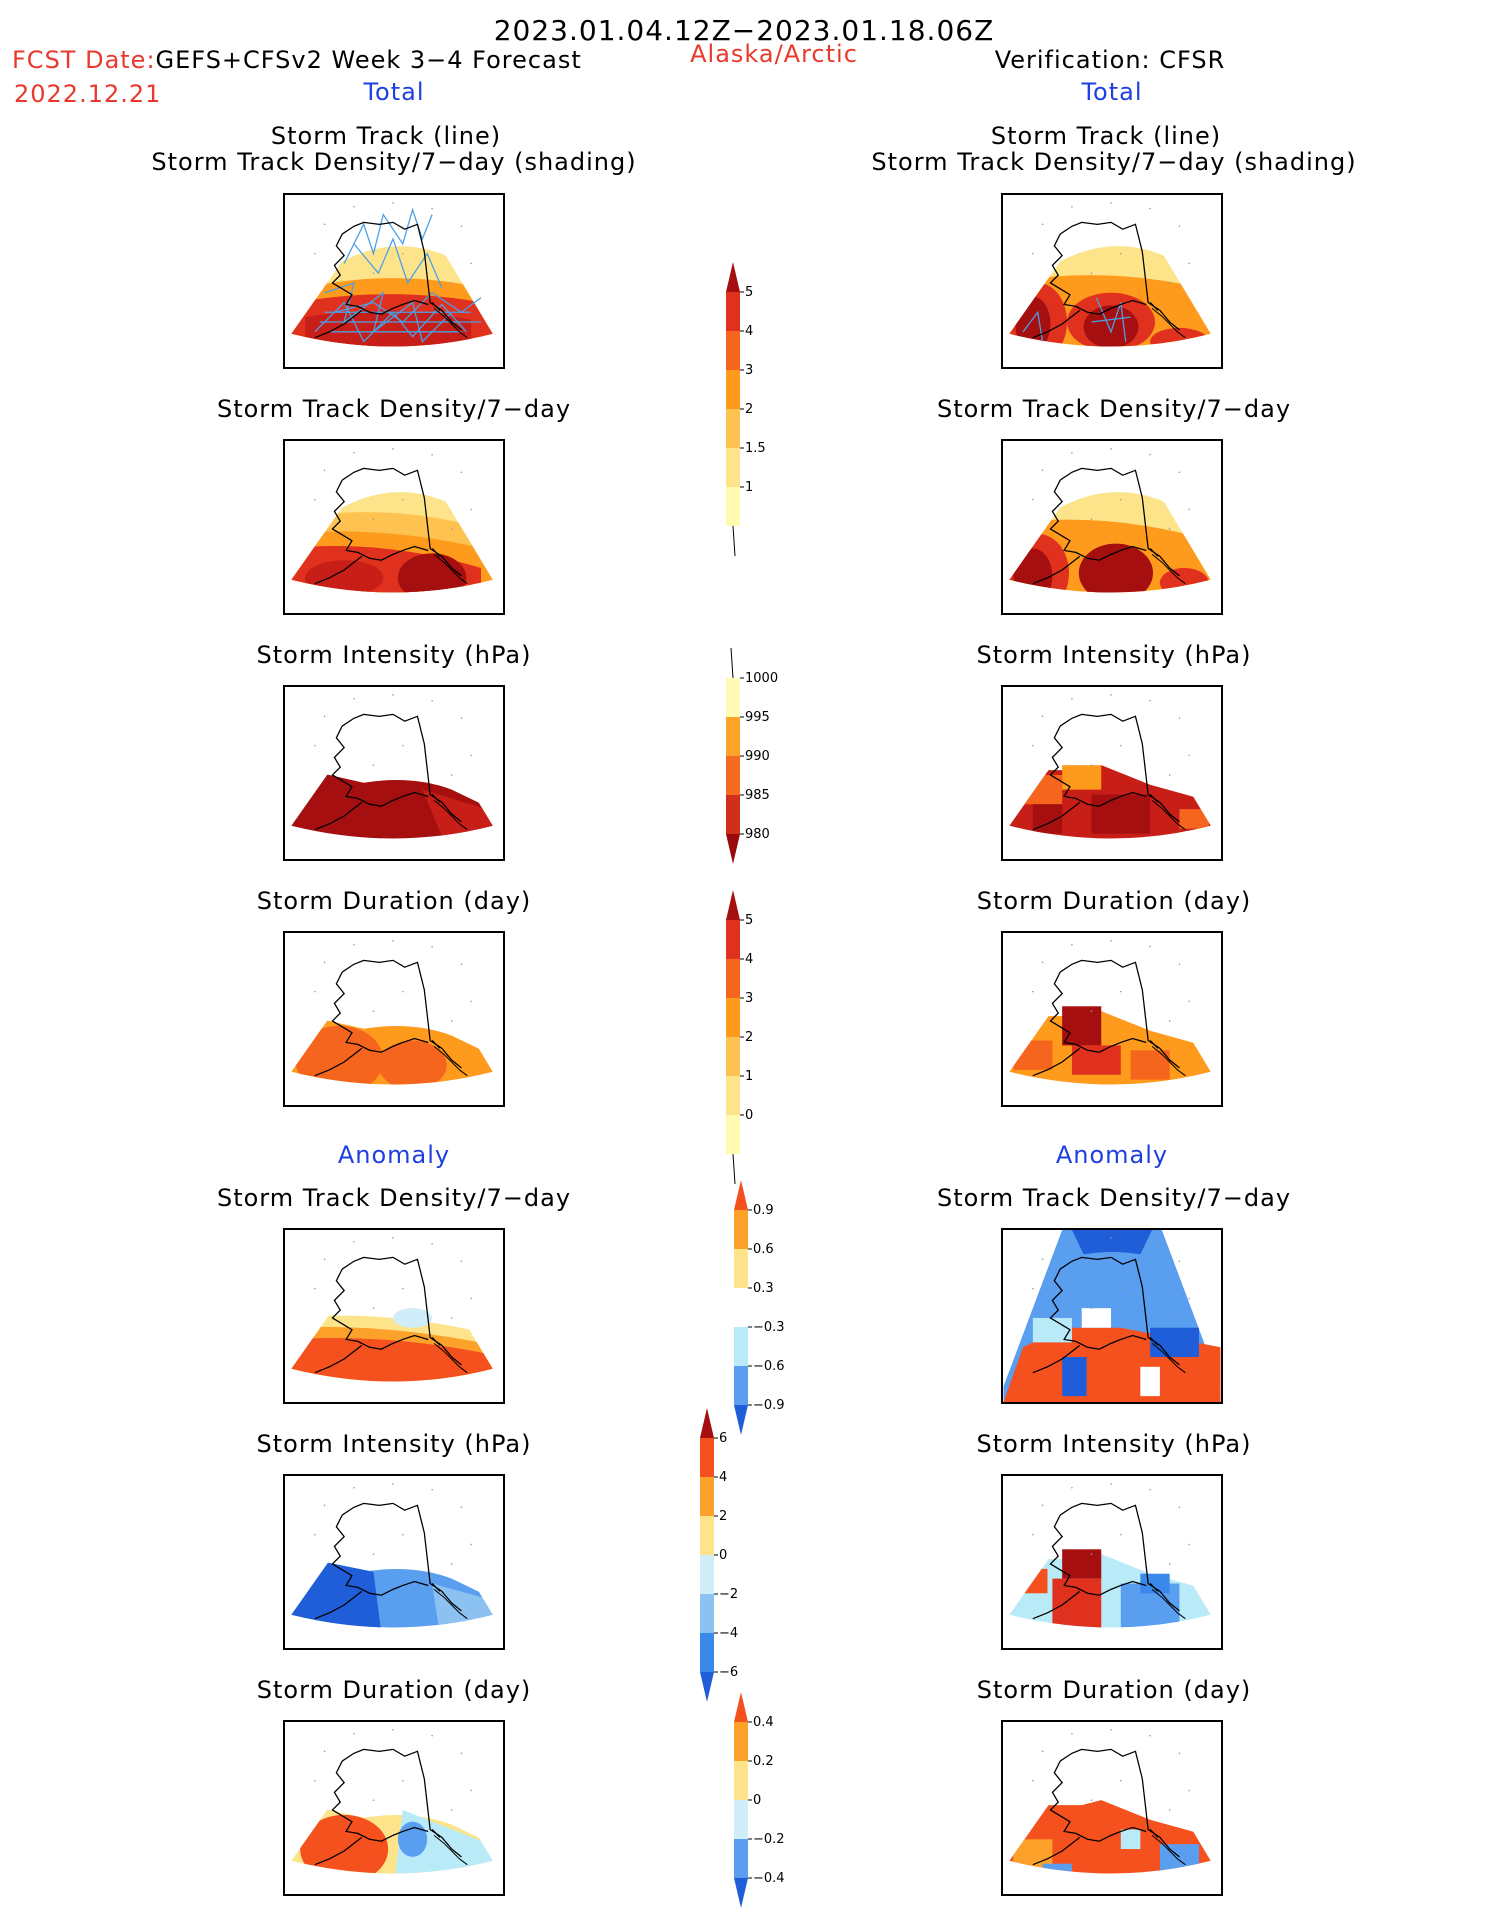 The image size is (1487, 1925). What do you see at coordinates (88, 94) in the screenshot?
I see `fcst-date: 2022.12.21` at bounding box center [88, 94].